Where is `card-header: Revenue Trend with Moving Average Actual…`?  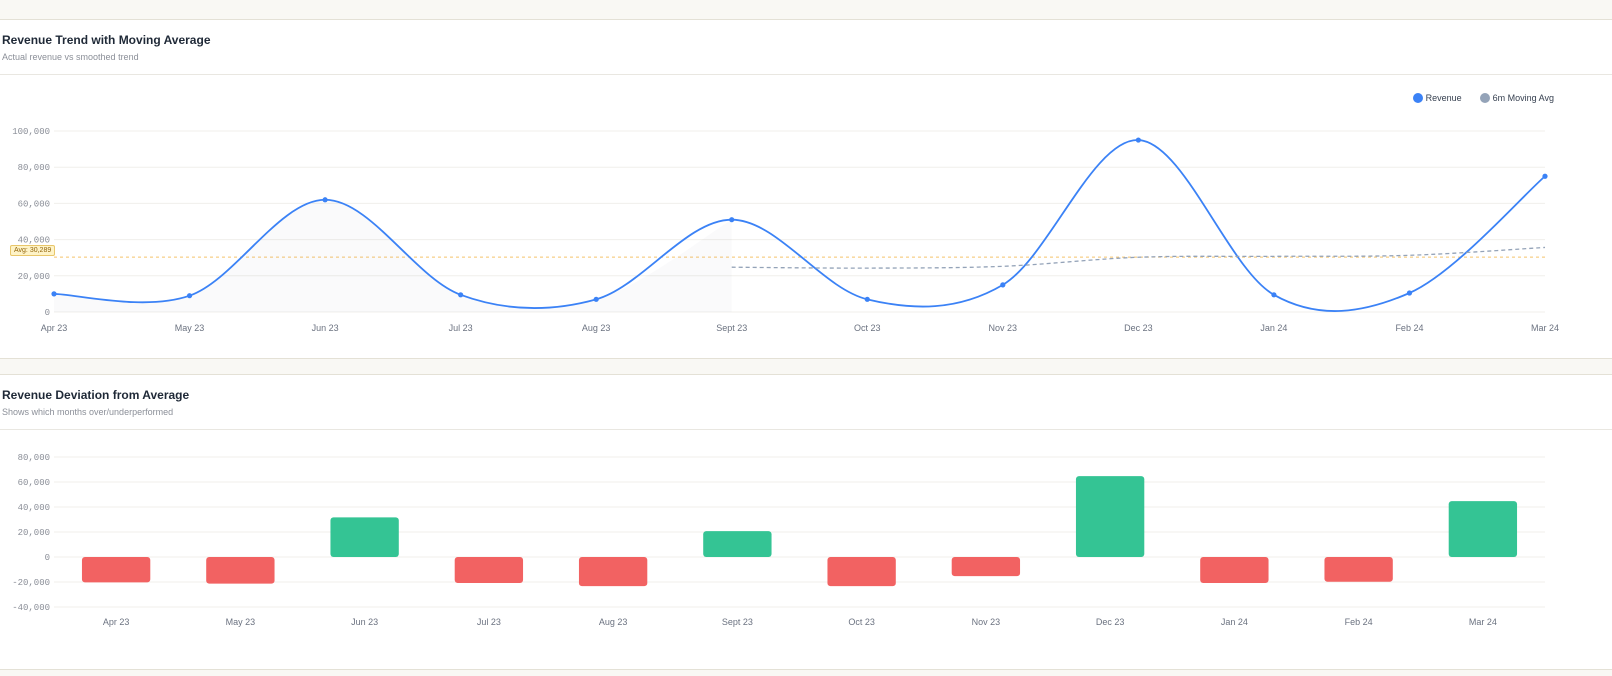 card-header: Revenue Trend with Moving Average Actual… is located at coordinates (806, 47).